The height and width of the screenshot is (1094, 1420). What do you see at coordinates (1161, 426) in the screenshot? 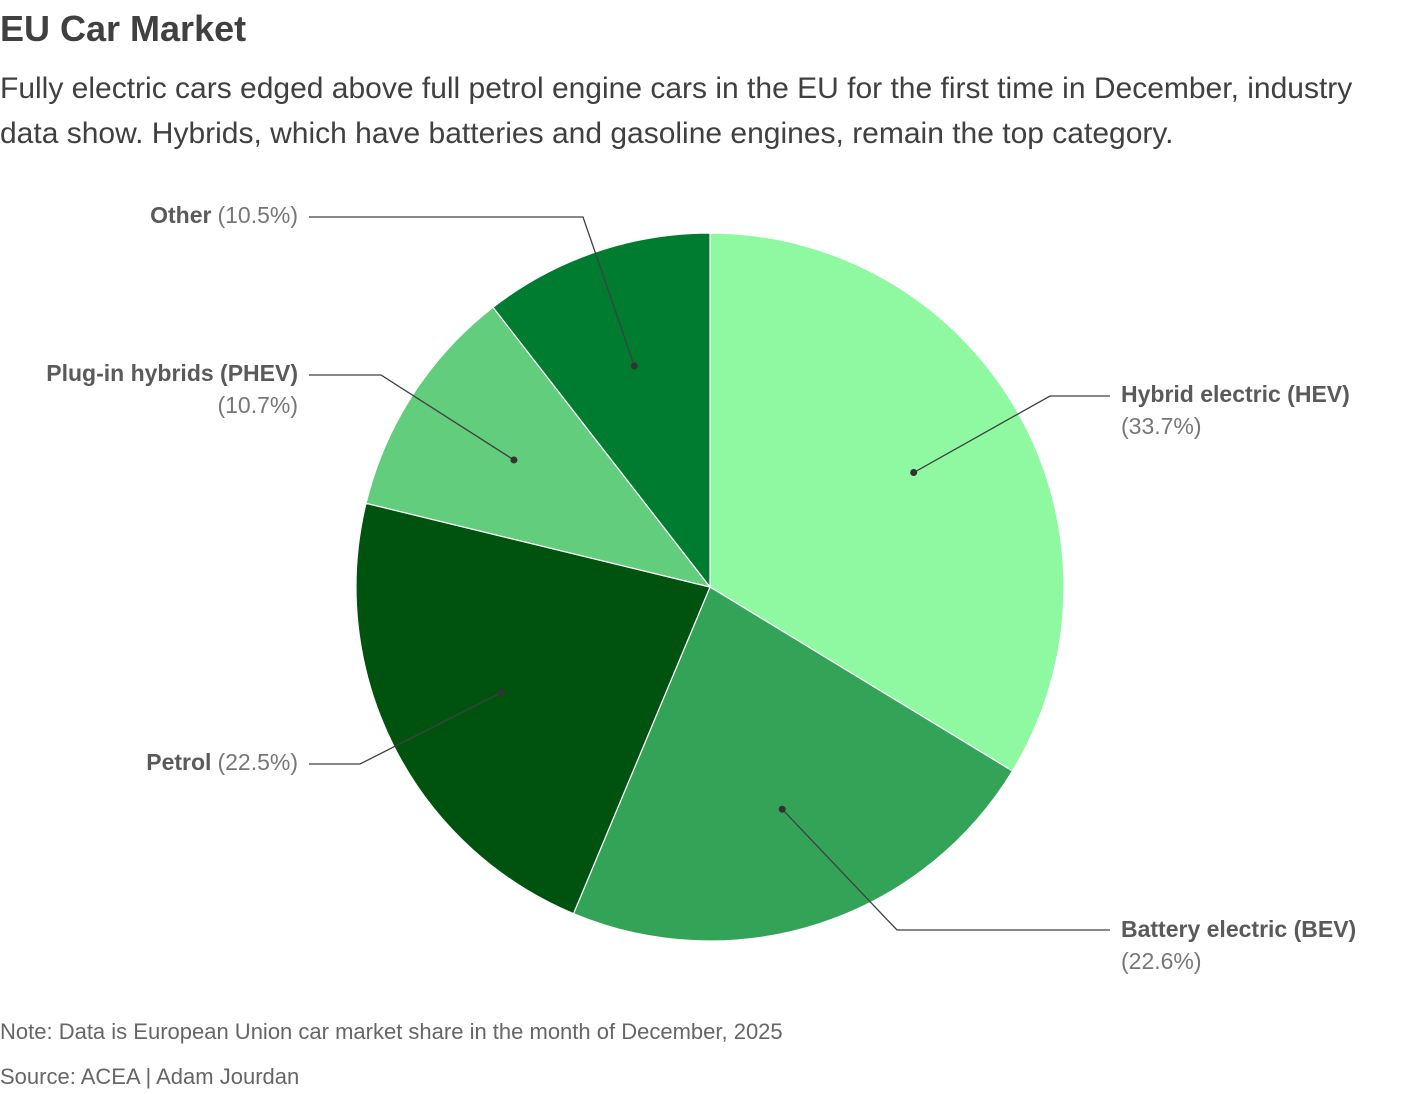
I see `value-label: (33.7%)` at bounding box center [1161, 426].